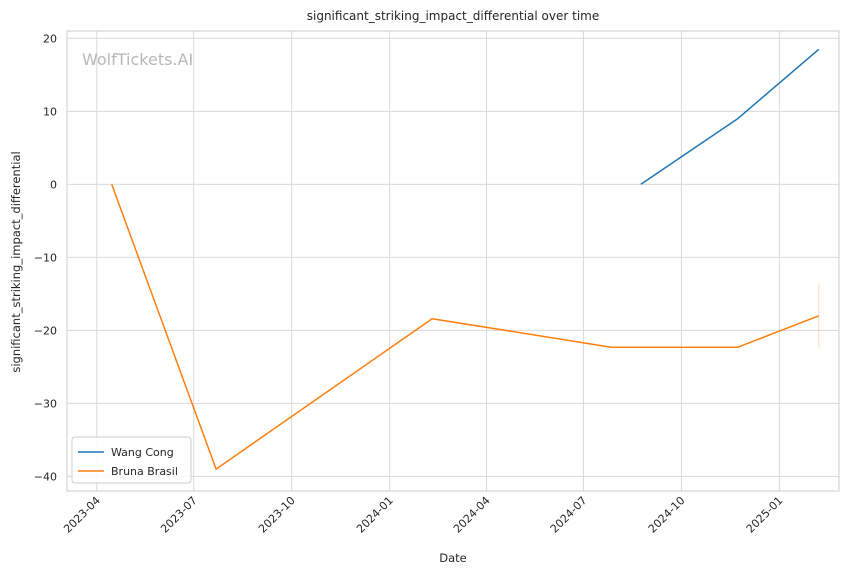  I want to click on legend-label-bruna-brasil: Bruna Brasil, so click(144, 471).